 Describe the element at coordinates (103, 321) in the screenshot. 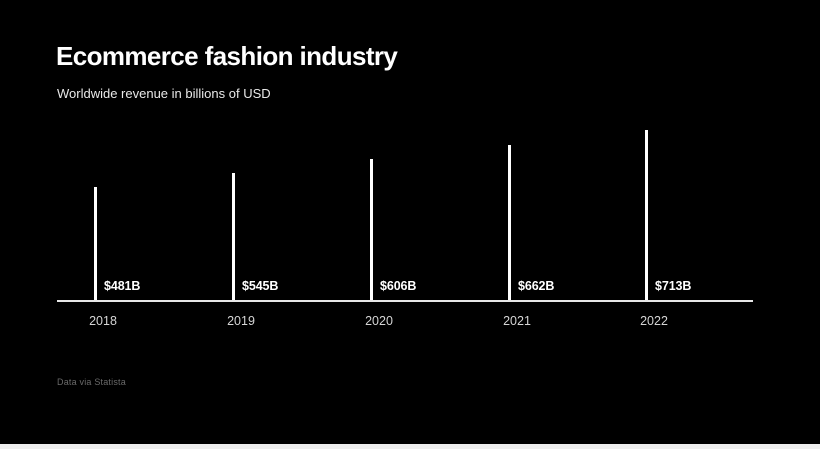

I see `x-axis-tick-2018: 2018` at that location.